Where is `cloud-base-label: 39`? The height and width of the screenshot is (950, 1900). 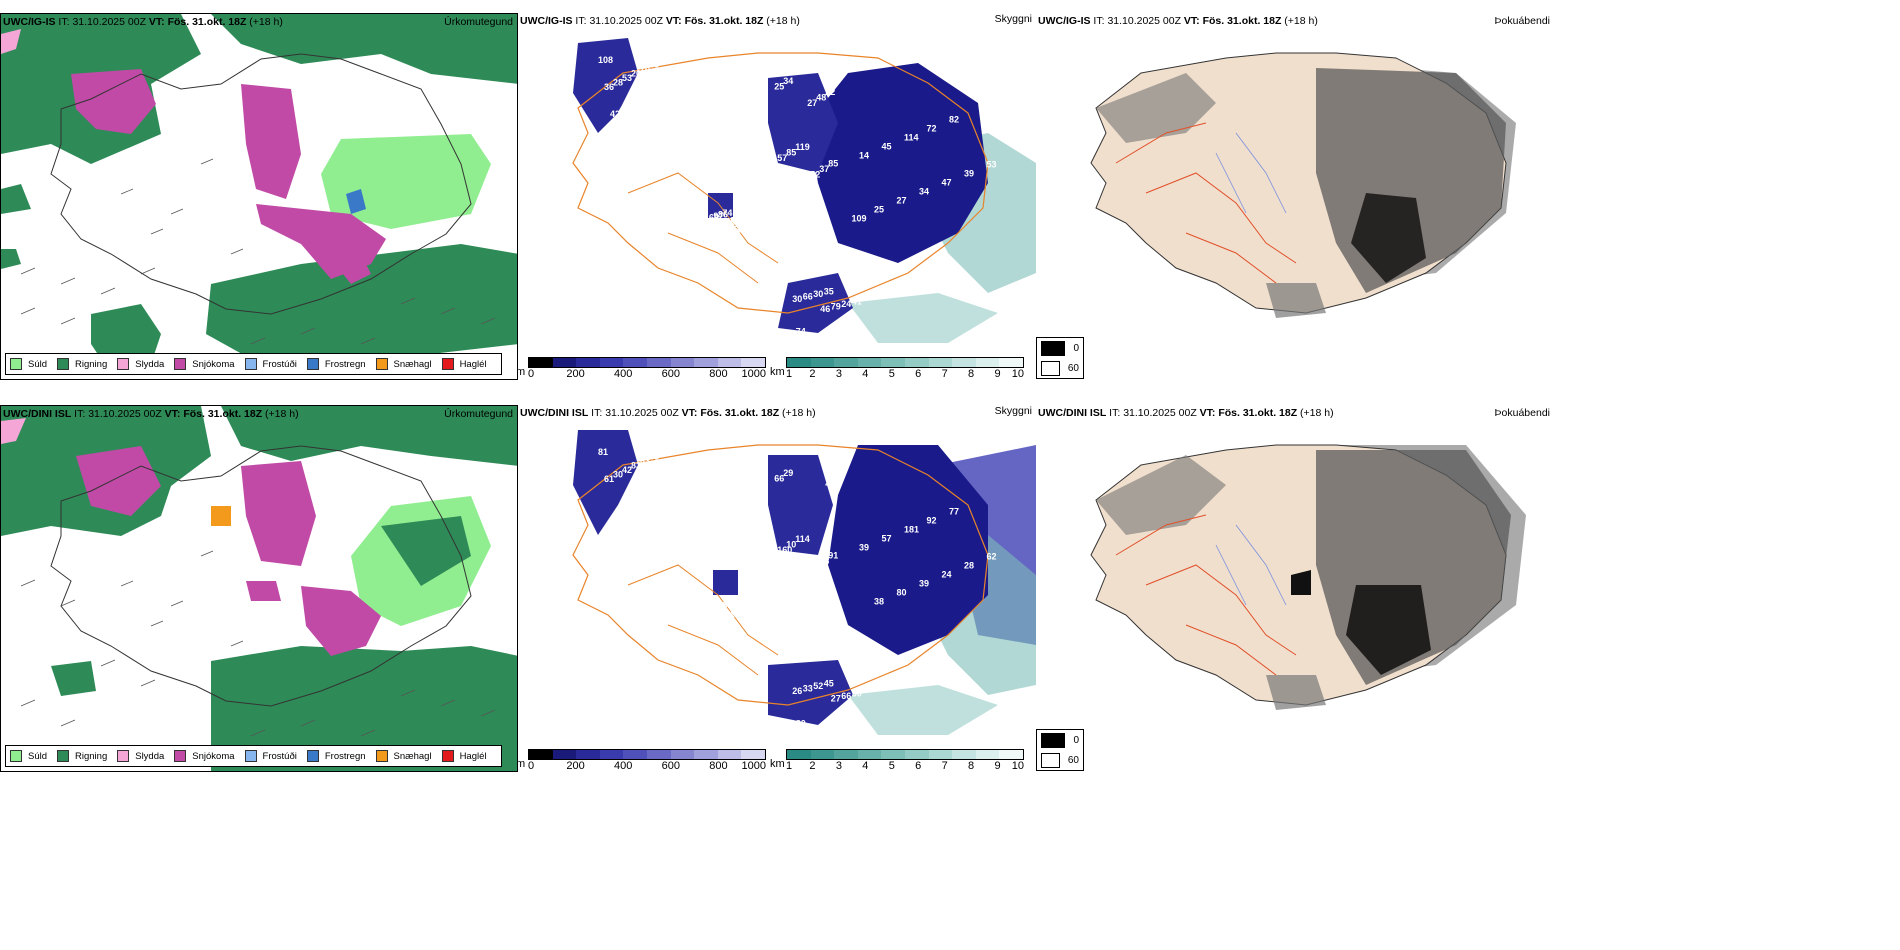
cloud-base-label: 39 is located at coordinates (864, 548).